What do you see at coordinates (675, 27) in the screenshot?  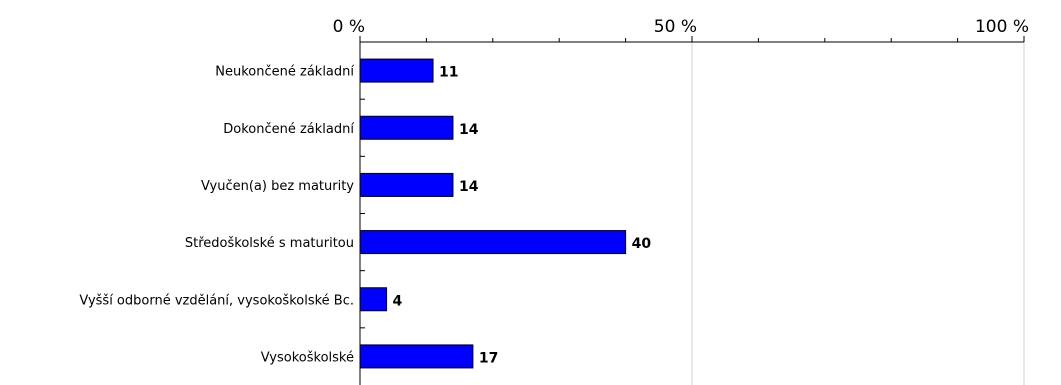 I see `x-tick-label: 50 %` at bounding box center [675, 27].